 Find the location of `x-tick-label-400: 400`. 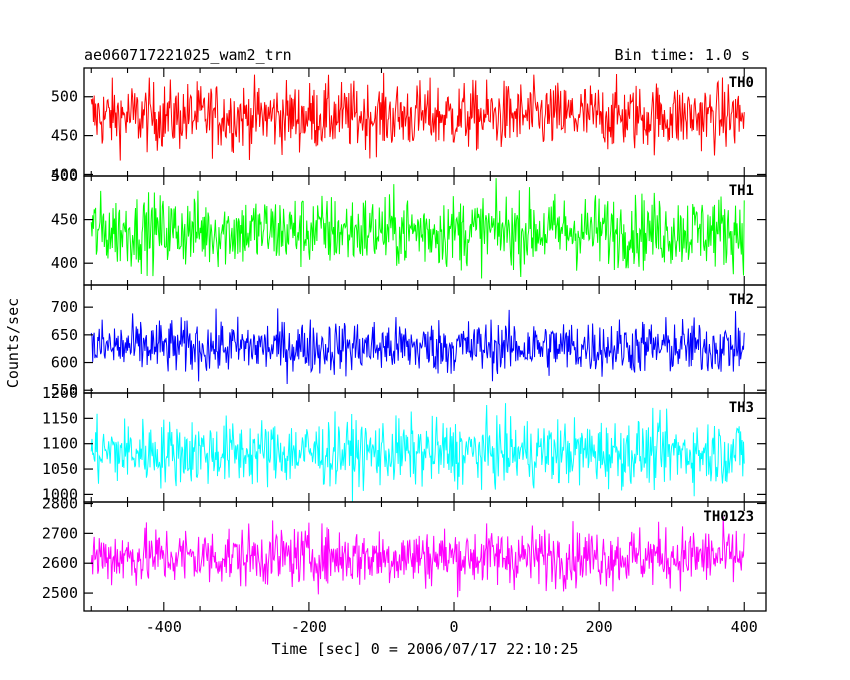

x-tick-label-400: 400 is located at coordinates (744, 627).